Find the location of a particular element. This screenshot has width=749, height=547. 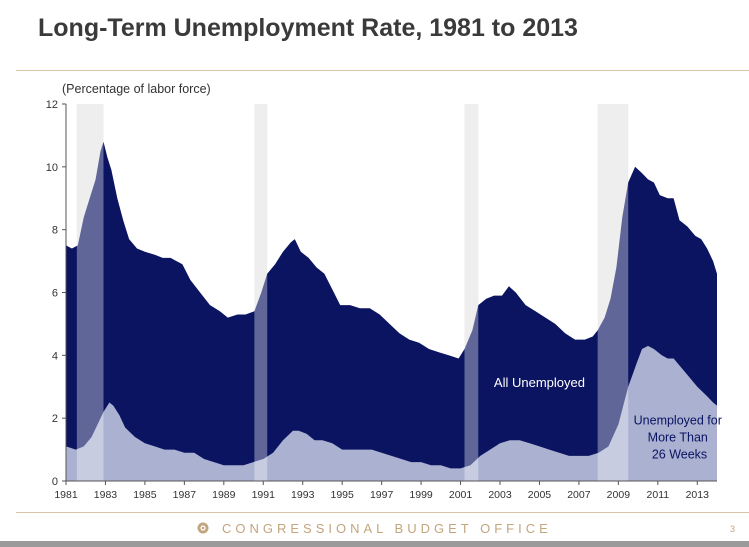

y-tick-label: 2 is located at coordinates (55, 419).